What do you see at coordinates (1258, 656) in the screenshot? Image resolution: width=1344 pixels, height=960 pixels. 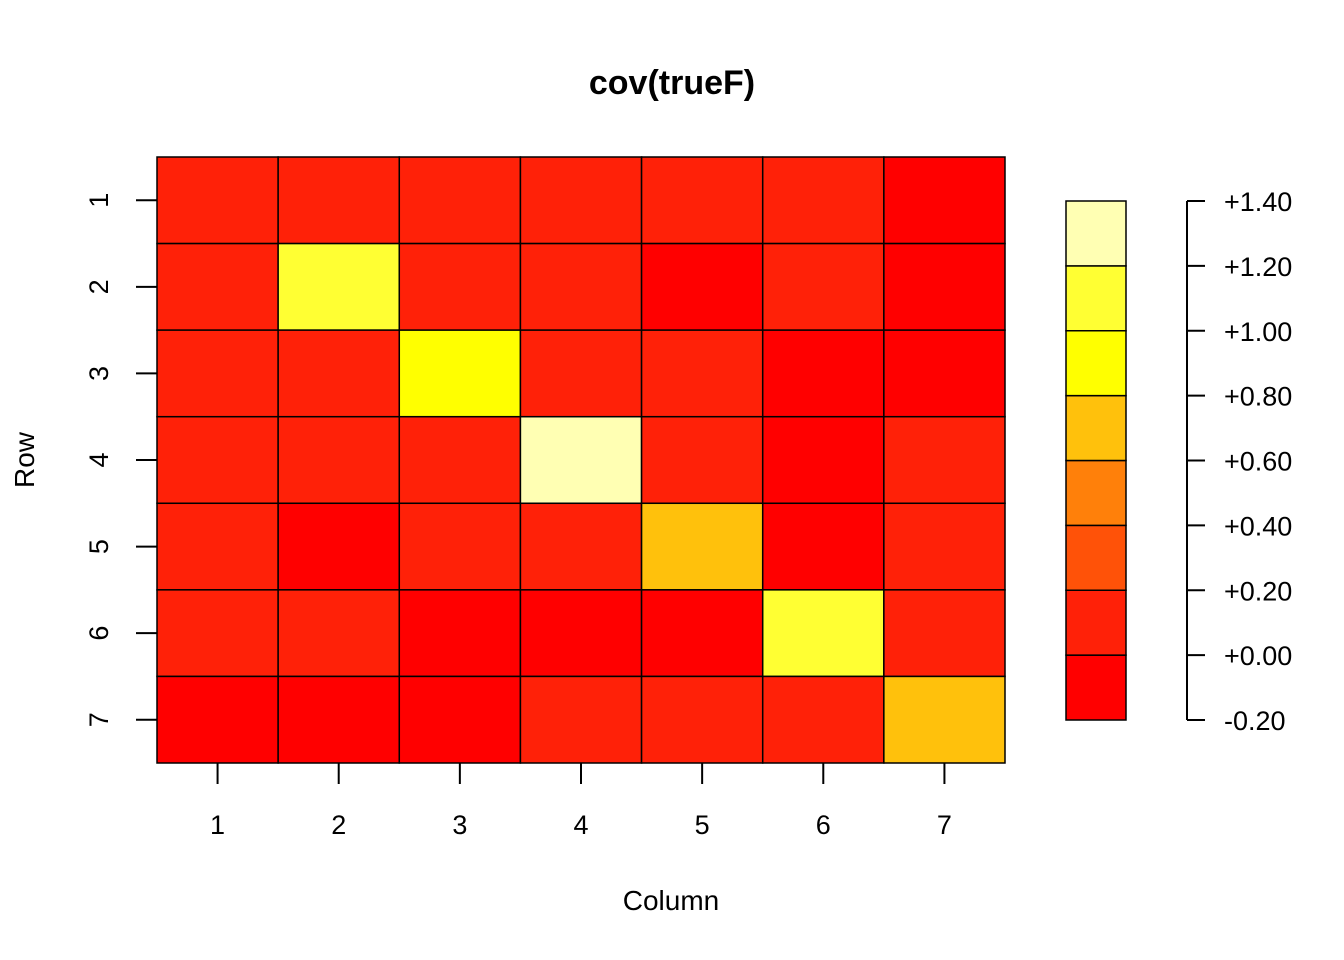 I see `color-legend-tick-label: +0.00` at bounding box center [1258, 656].